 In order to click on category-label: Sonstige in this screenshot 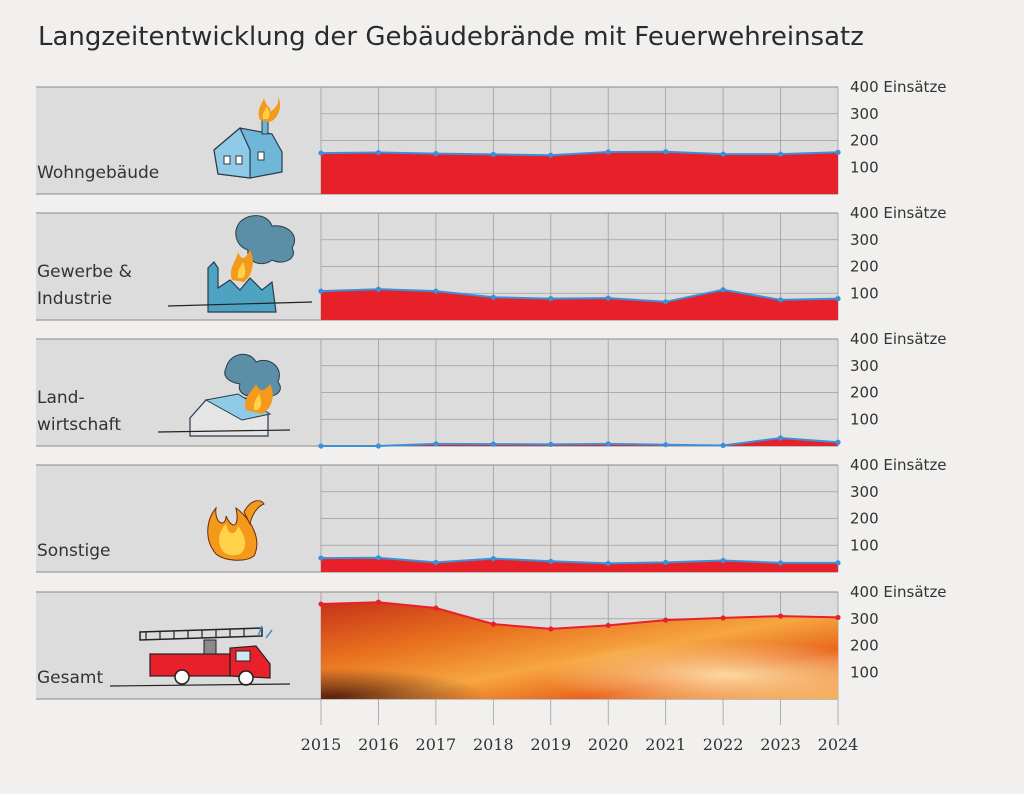, I will do `click(73, 551)`.